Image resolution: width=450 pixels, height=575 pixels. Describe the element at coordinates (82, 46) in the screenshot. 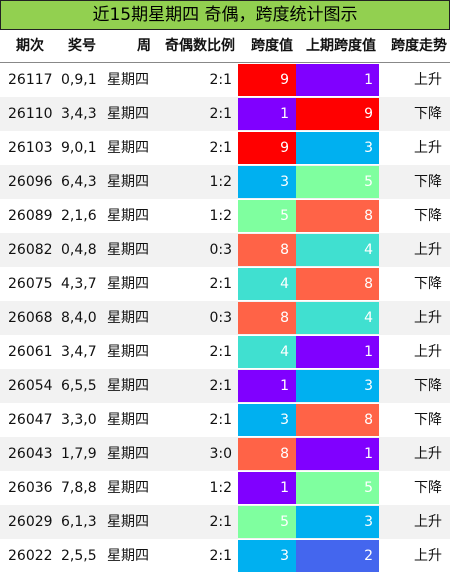

I see `header-cell: 奖号` at that location.